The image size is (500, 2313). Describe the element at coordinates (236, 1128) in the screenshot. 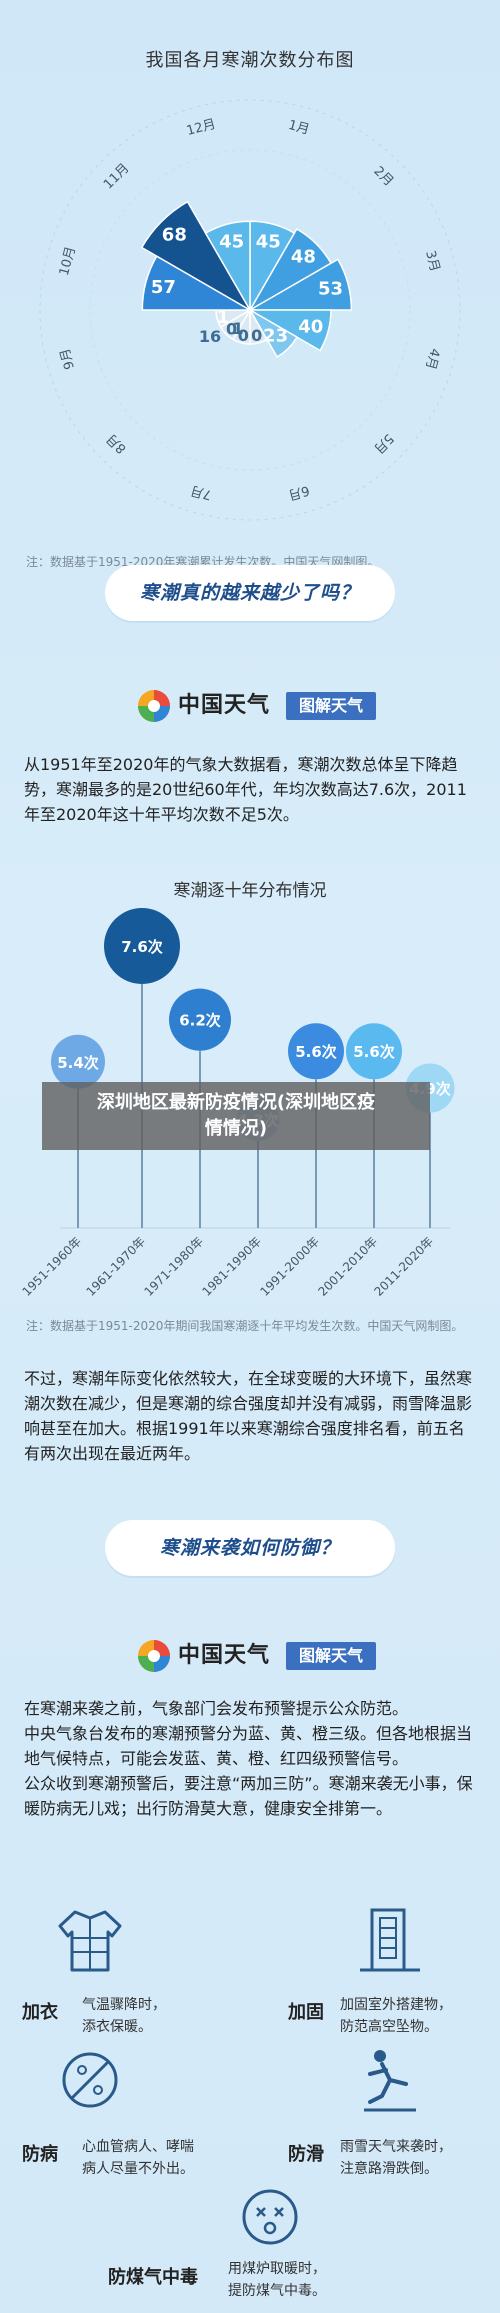

I see `overlay-line-2: 情情况)` at that location.